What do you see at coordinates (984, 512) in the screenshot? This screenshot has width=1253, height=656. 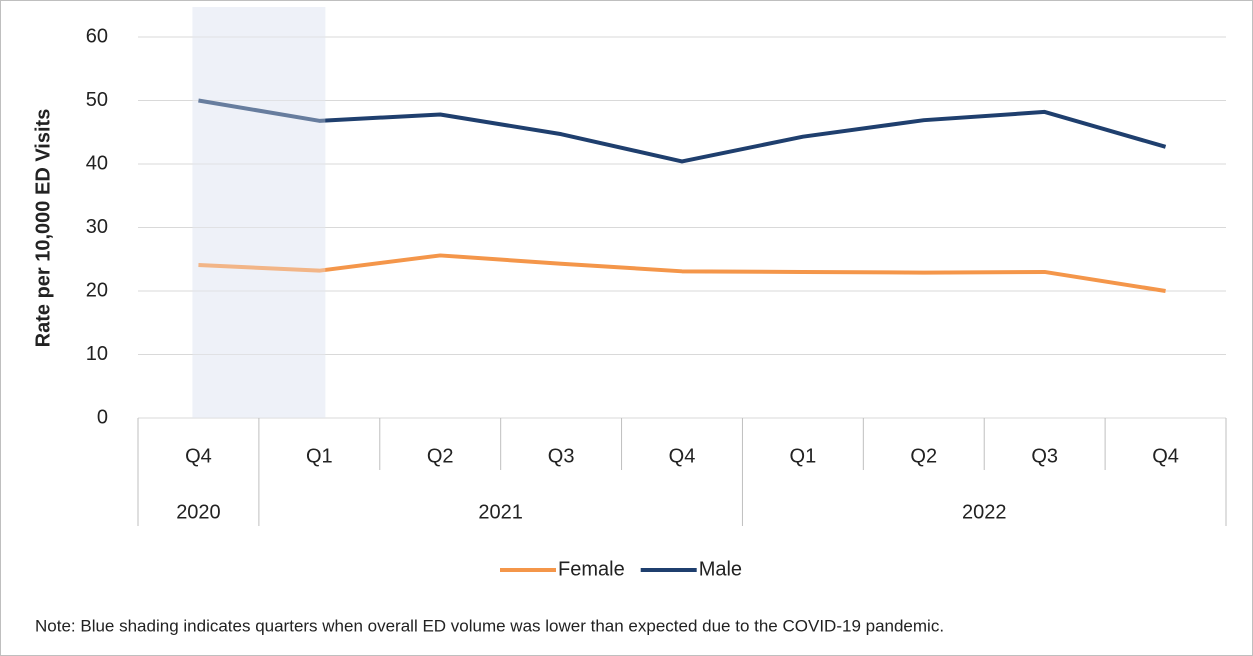 I see `x-group-label: 2022` at bounding box center [984, 512].